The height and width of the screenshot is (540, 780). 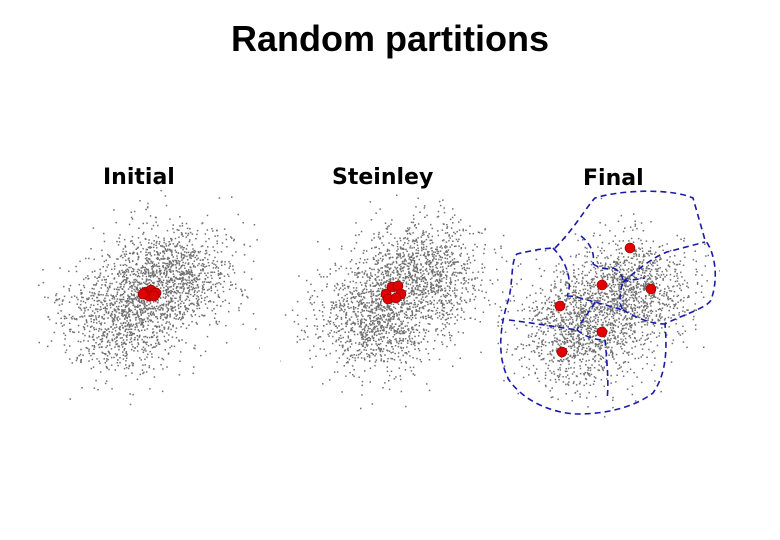 I want to click on centroid-group-initial, so click(x=149, y=293).